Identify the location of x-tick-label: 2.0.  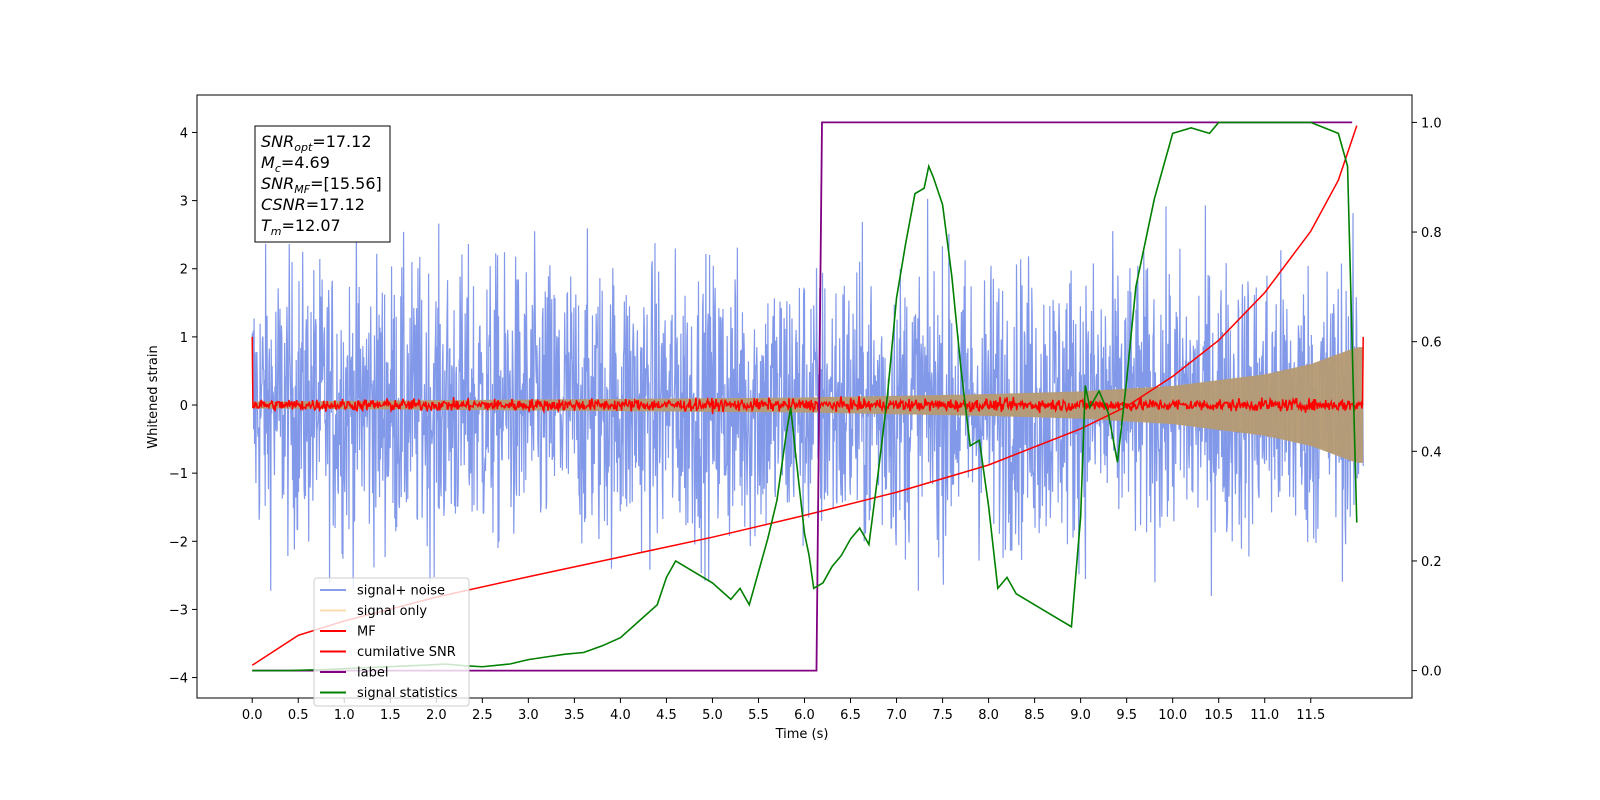
(436, 715).